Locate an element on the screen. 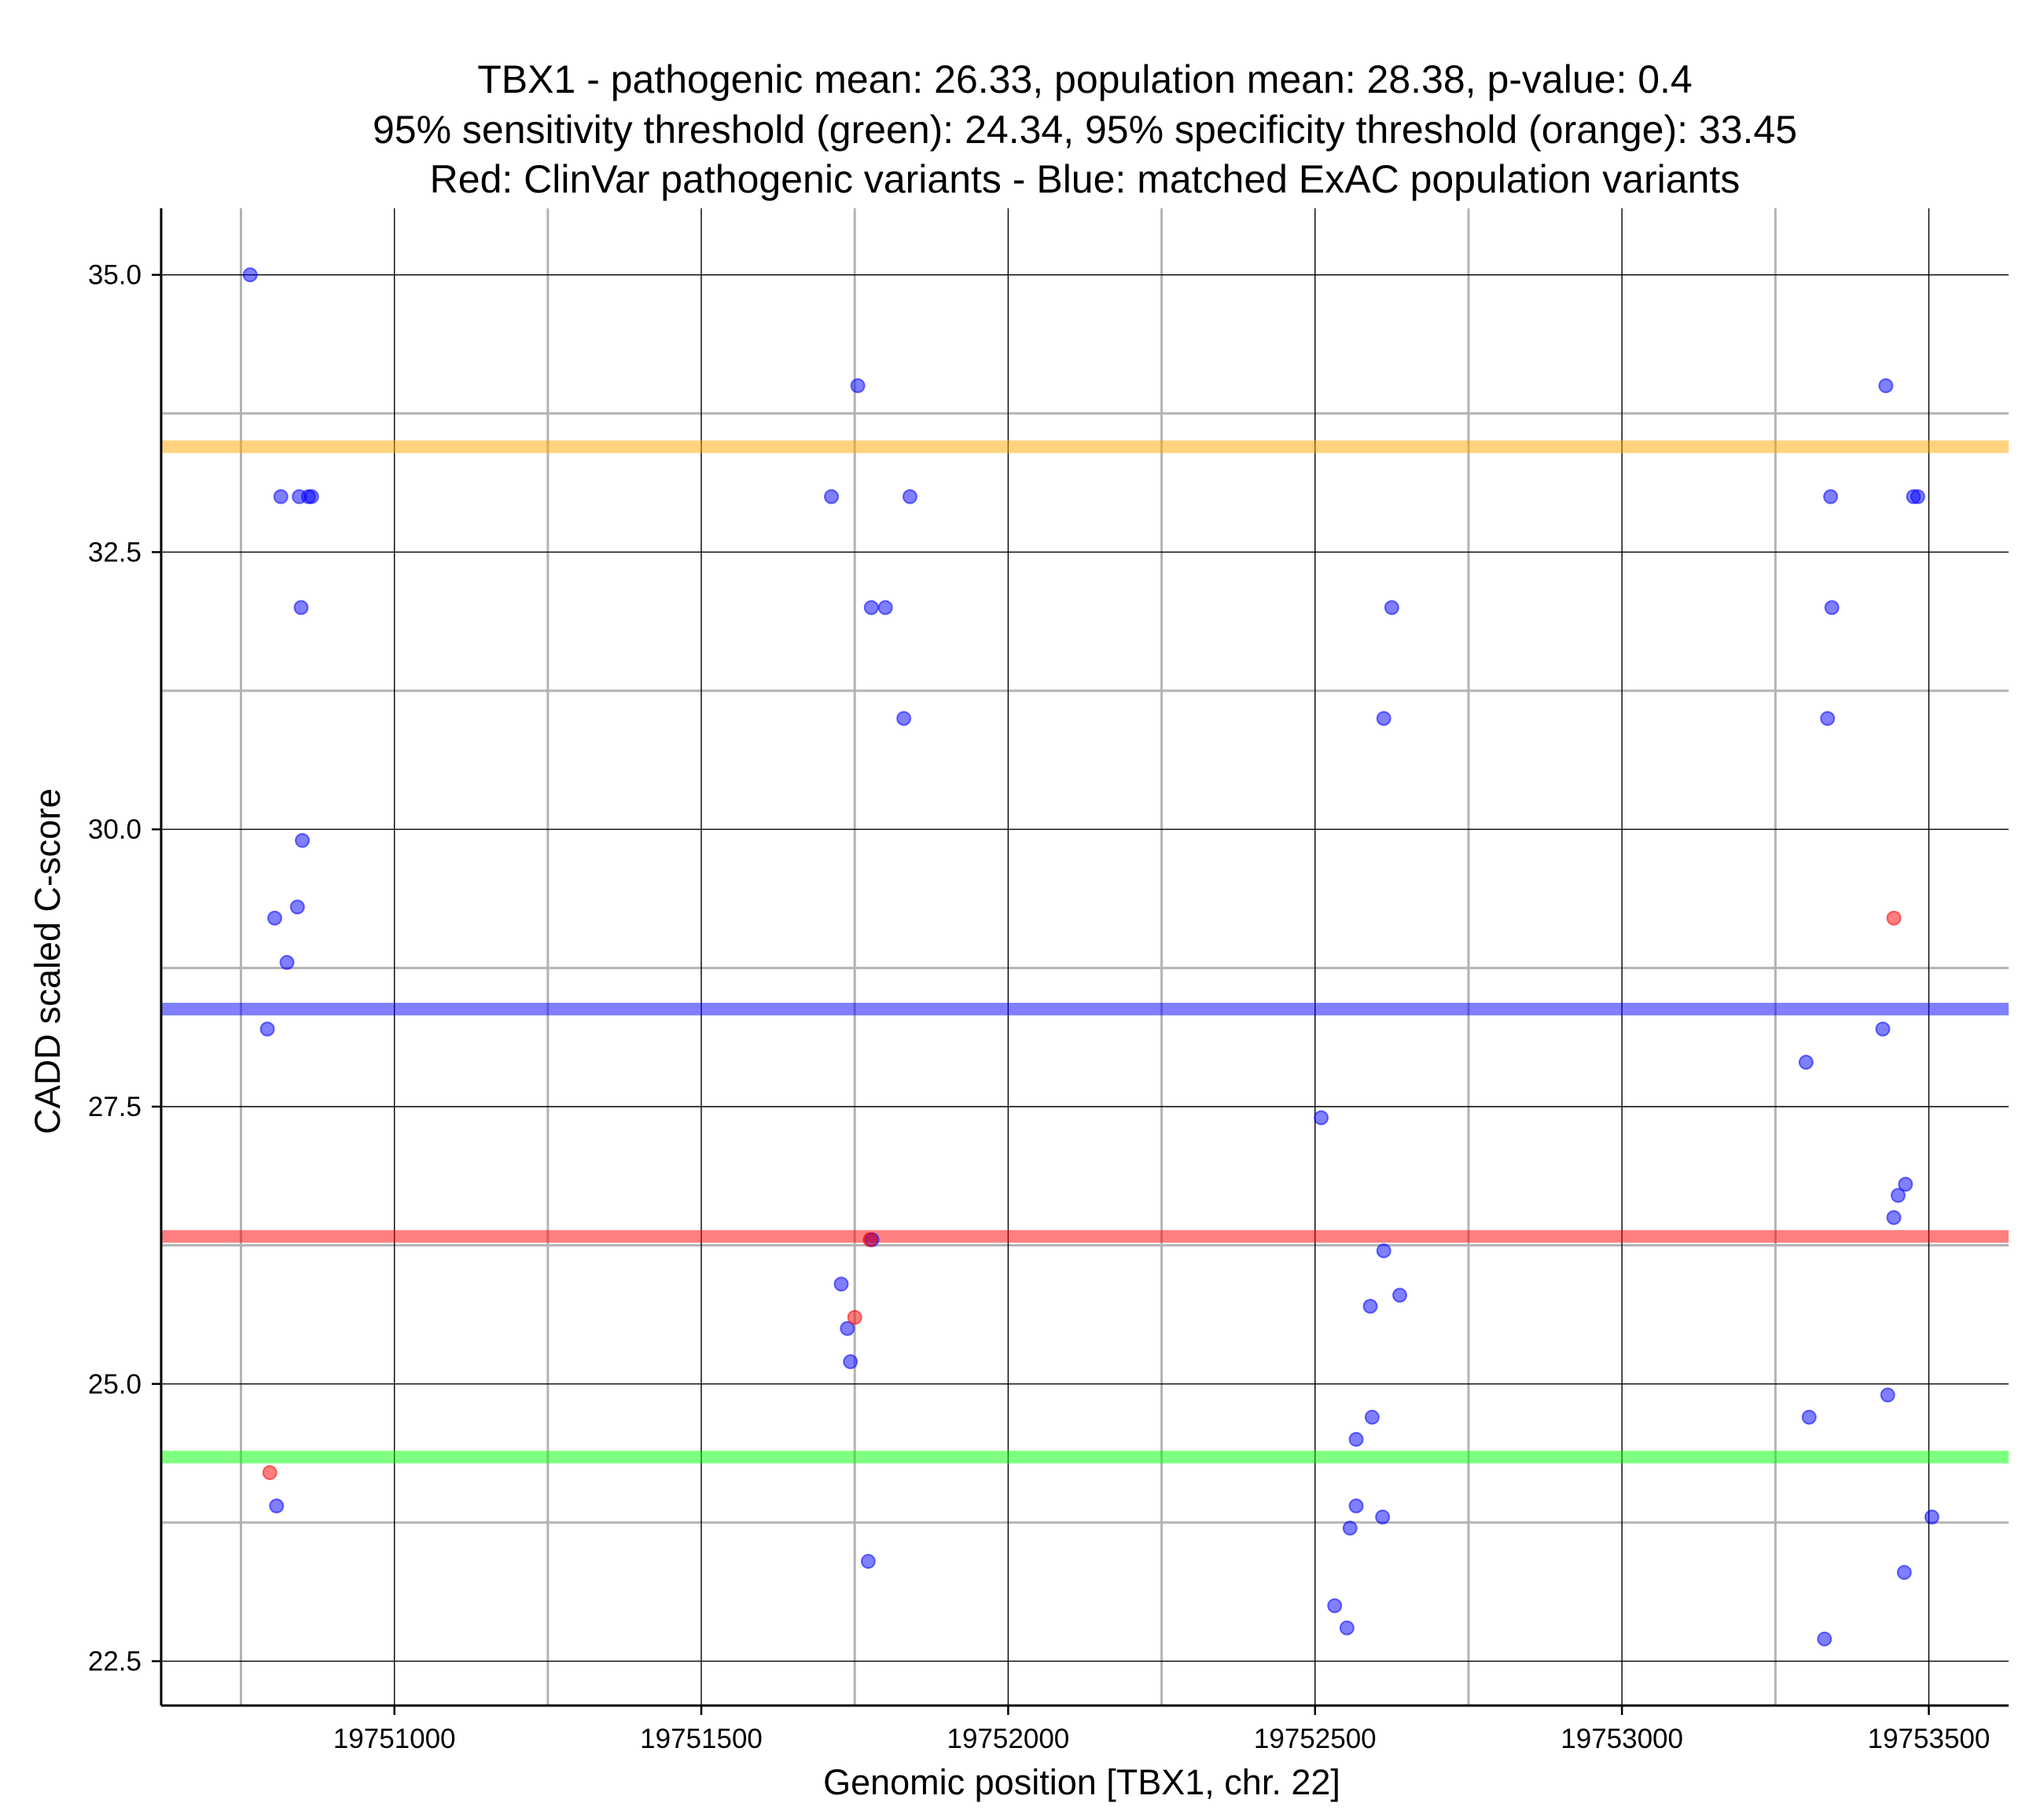 Image resolution: width=2044 pixels, height=1814 pixels. y-tick-label: 25.0 is located at coordinates (115, 1384).